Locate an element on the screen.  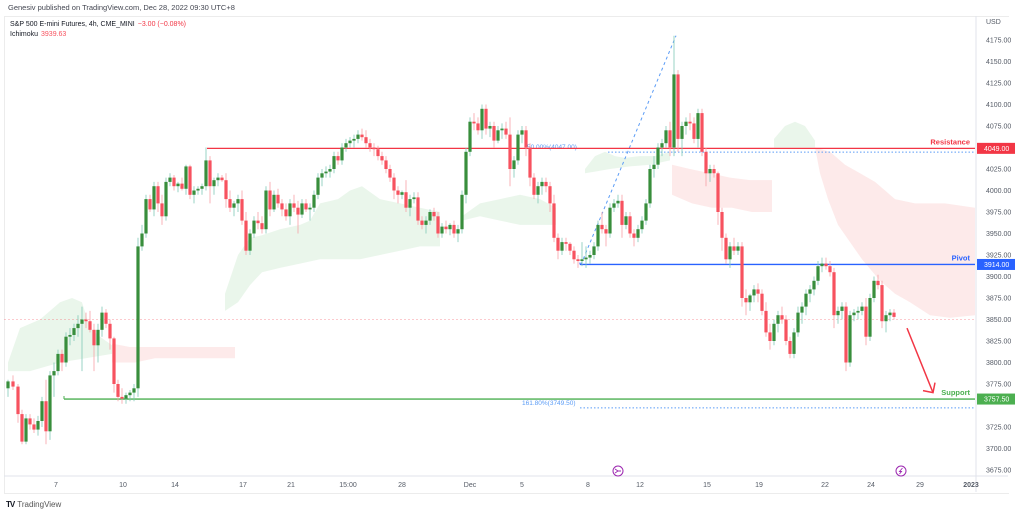
fib-trend-line is located at coordinates (628, 150).